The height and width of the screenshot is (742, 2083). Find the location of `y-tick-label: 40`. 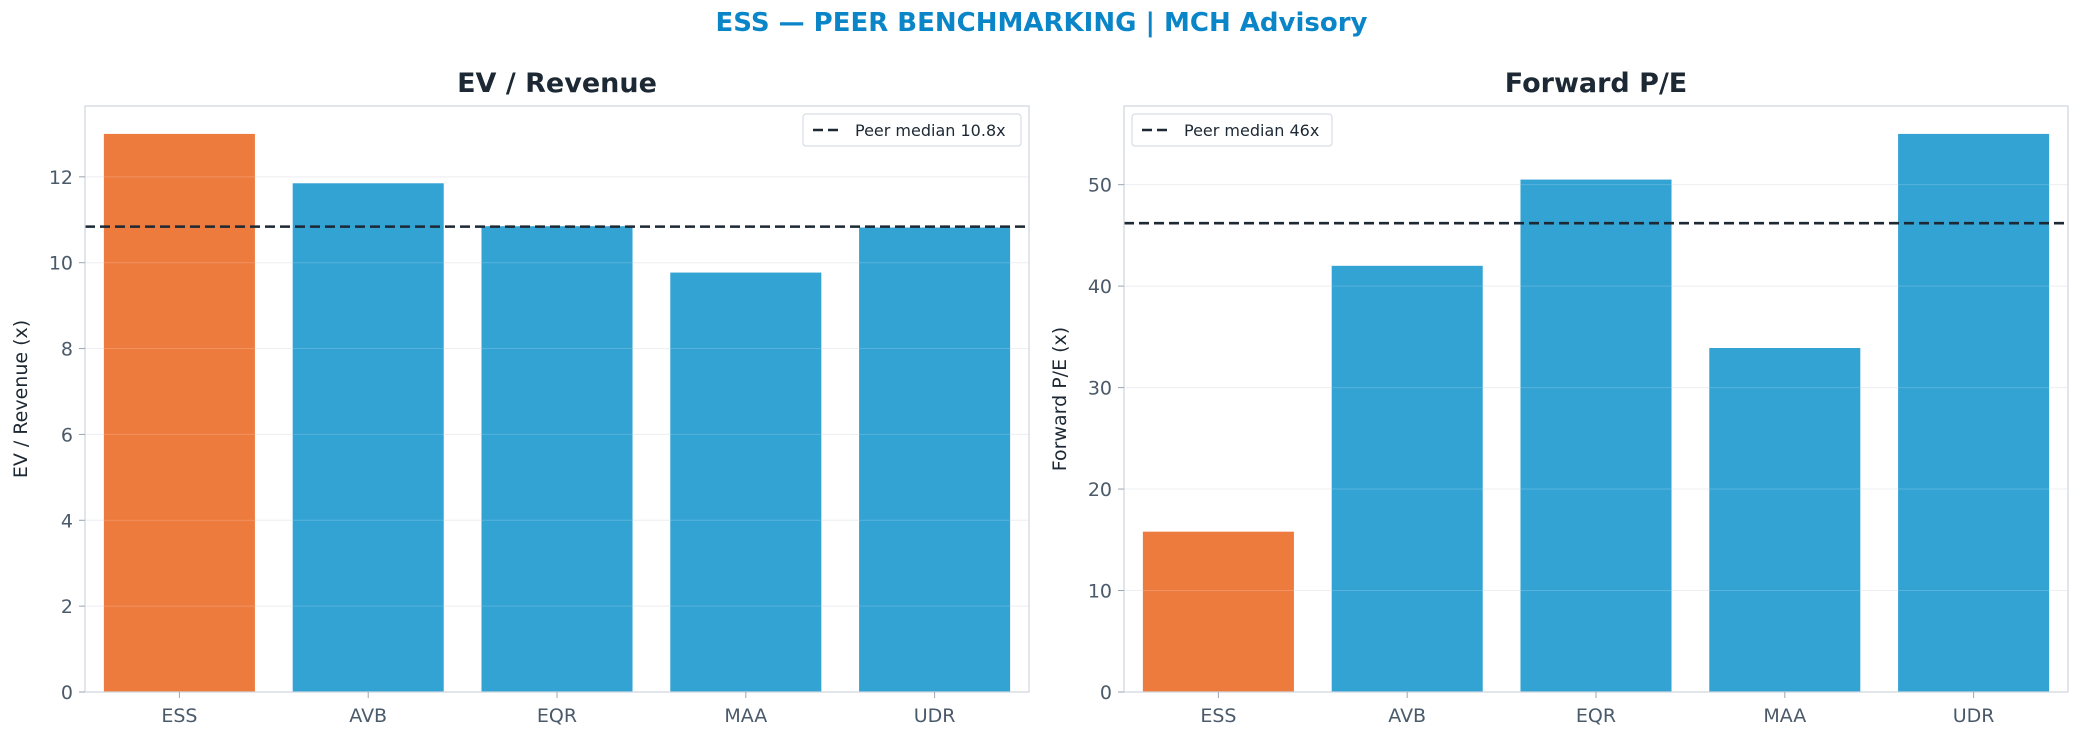

y-tick-label: 40 is located at coordinates (1100, 287).